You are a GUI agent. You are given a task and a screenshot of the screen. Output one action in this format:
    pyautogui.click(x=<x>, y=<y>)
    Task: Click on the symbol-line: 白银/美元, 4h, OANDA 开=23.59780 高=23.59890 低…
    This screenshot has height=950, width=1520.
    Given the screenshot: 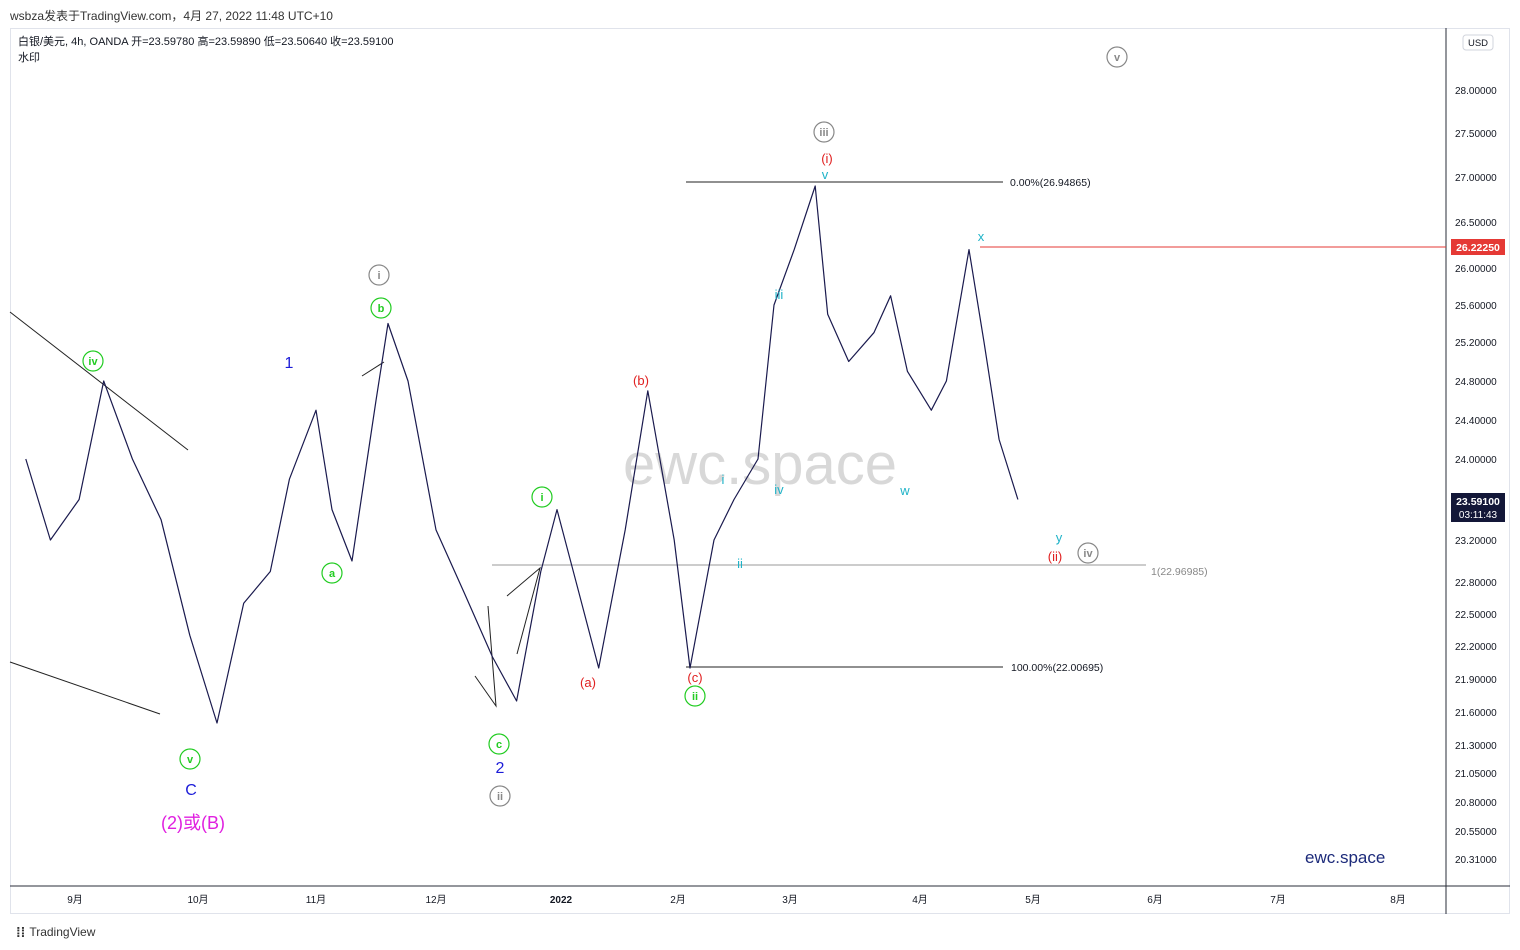 What is the action you would take?
    pyautogui.click(x=206, y=42)
    